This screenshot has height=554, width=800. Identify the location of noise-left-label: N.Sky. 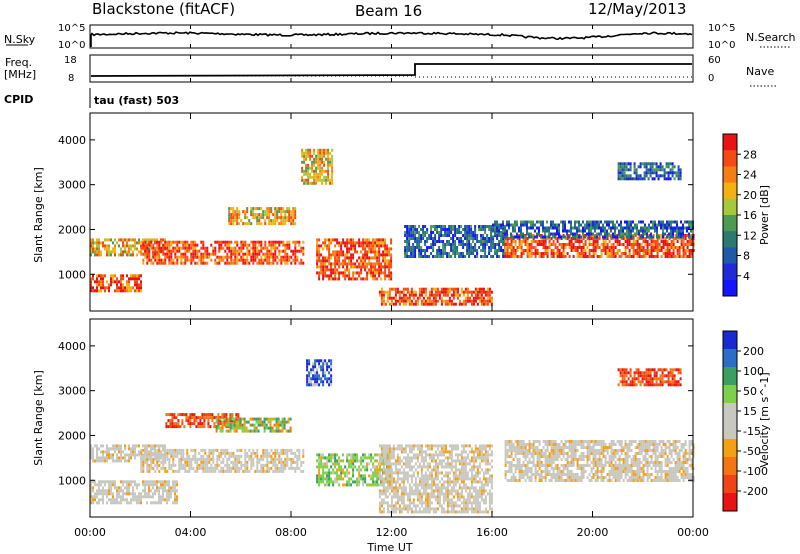
(20, 39).